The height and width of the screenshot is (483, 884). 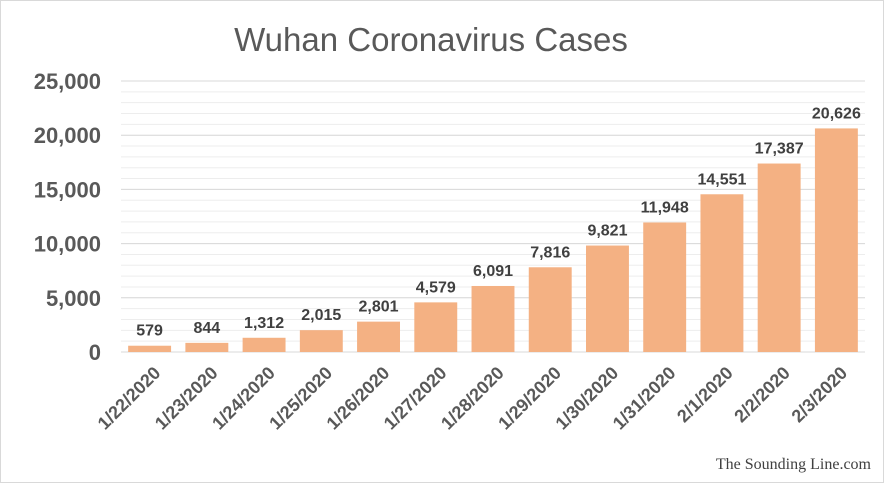 What do you see at coordinates (493, 271) in the screenshot?
I see `data-label: 6,091` at bounding box center [493, 271].